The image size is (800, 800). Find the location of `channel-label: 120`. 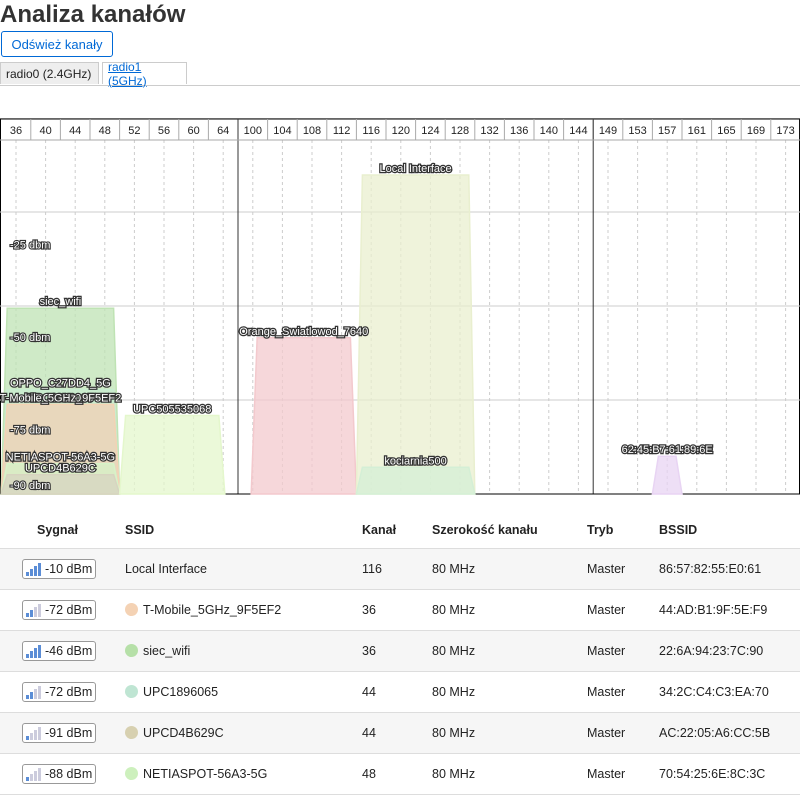

channel-label: 120 is located at coordinates (401, 131).